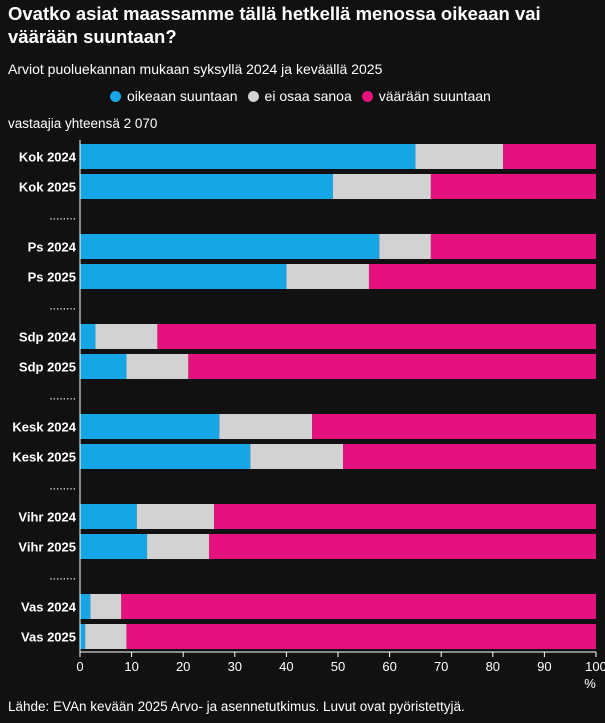 The height and width of the screenshot is (723, 605). Describe the element at coordinates (48, 637) in the screenshot. I see `category-label-vas-2025: Vas 2025` at that location.